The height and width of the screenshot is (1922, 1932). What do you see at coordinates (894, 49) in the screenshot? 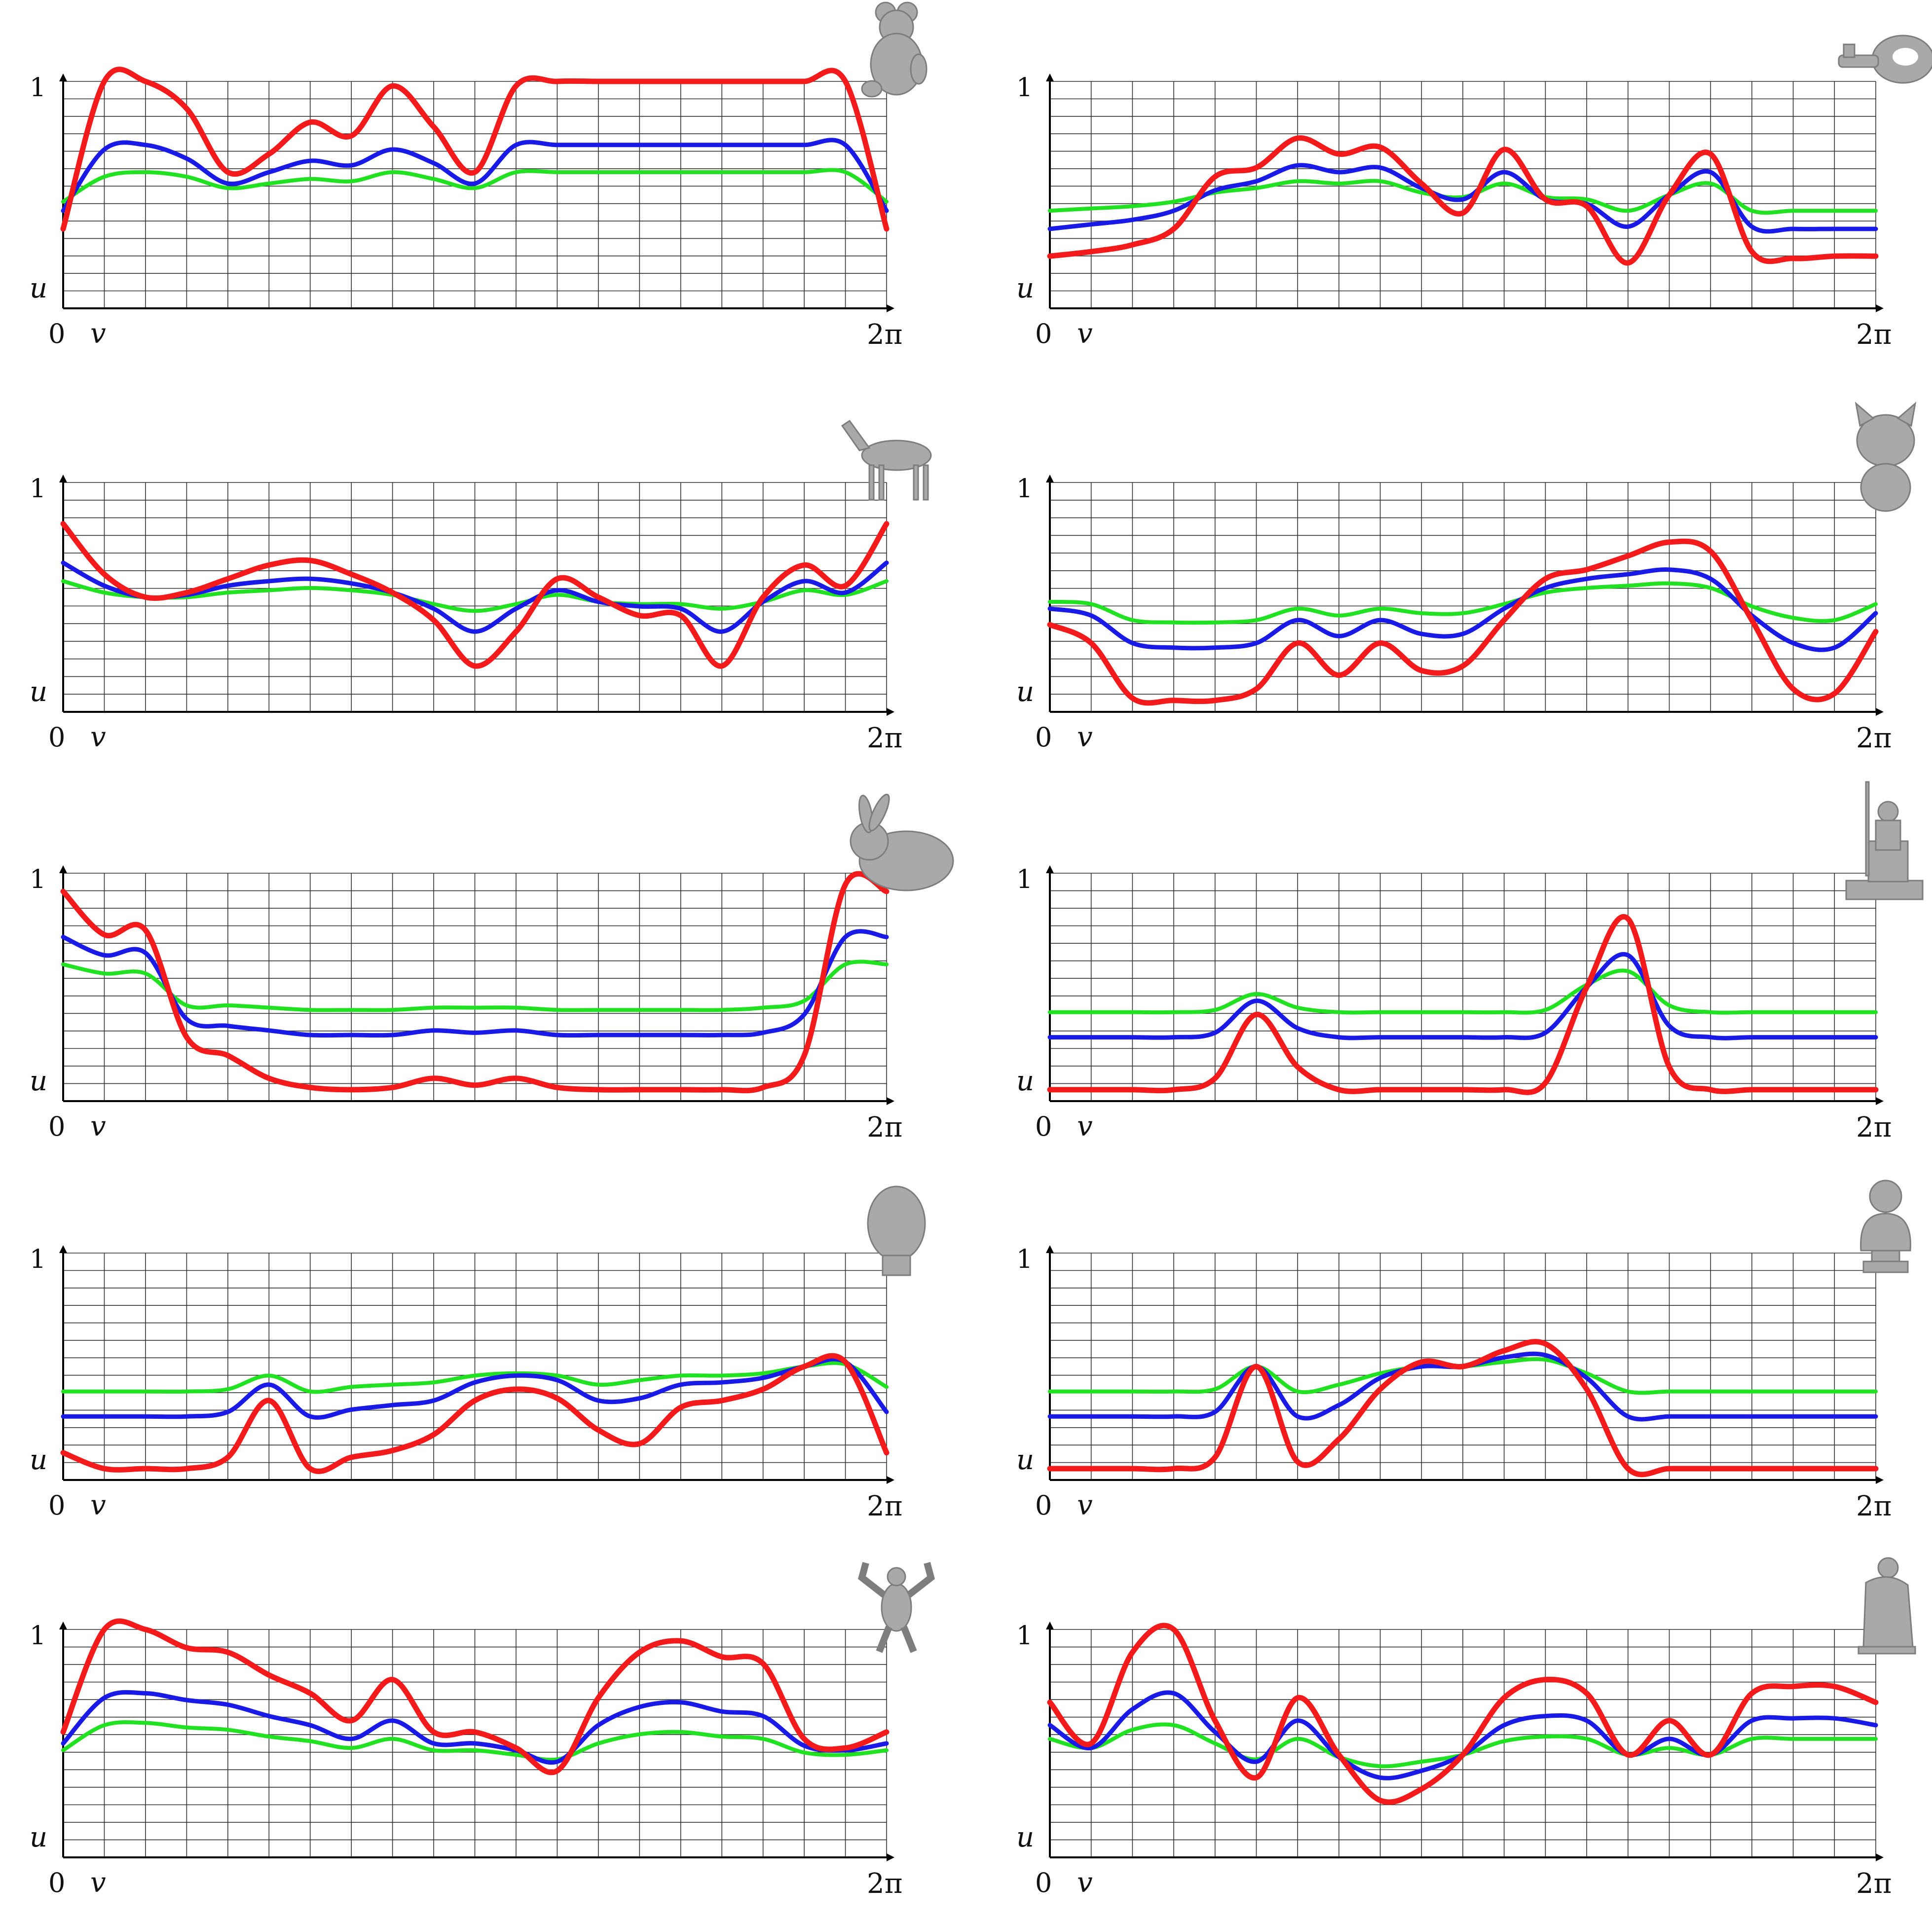
I see `teddy-bear-icon` at bounding box center [894, 49].